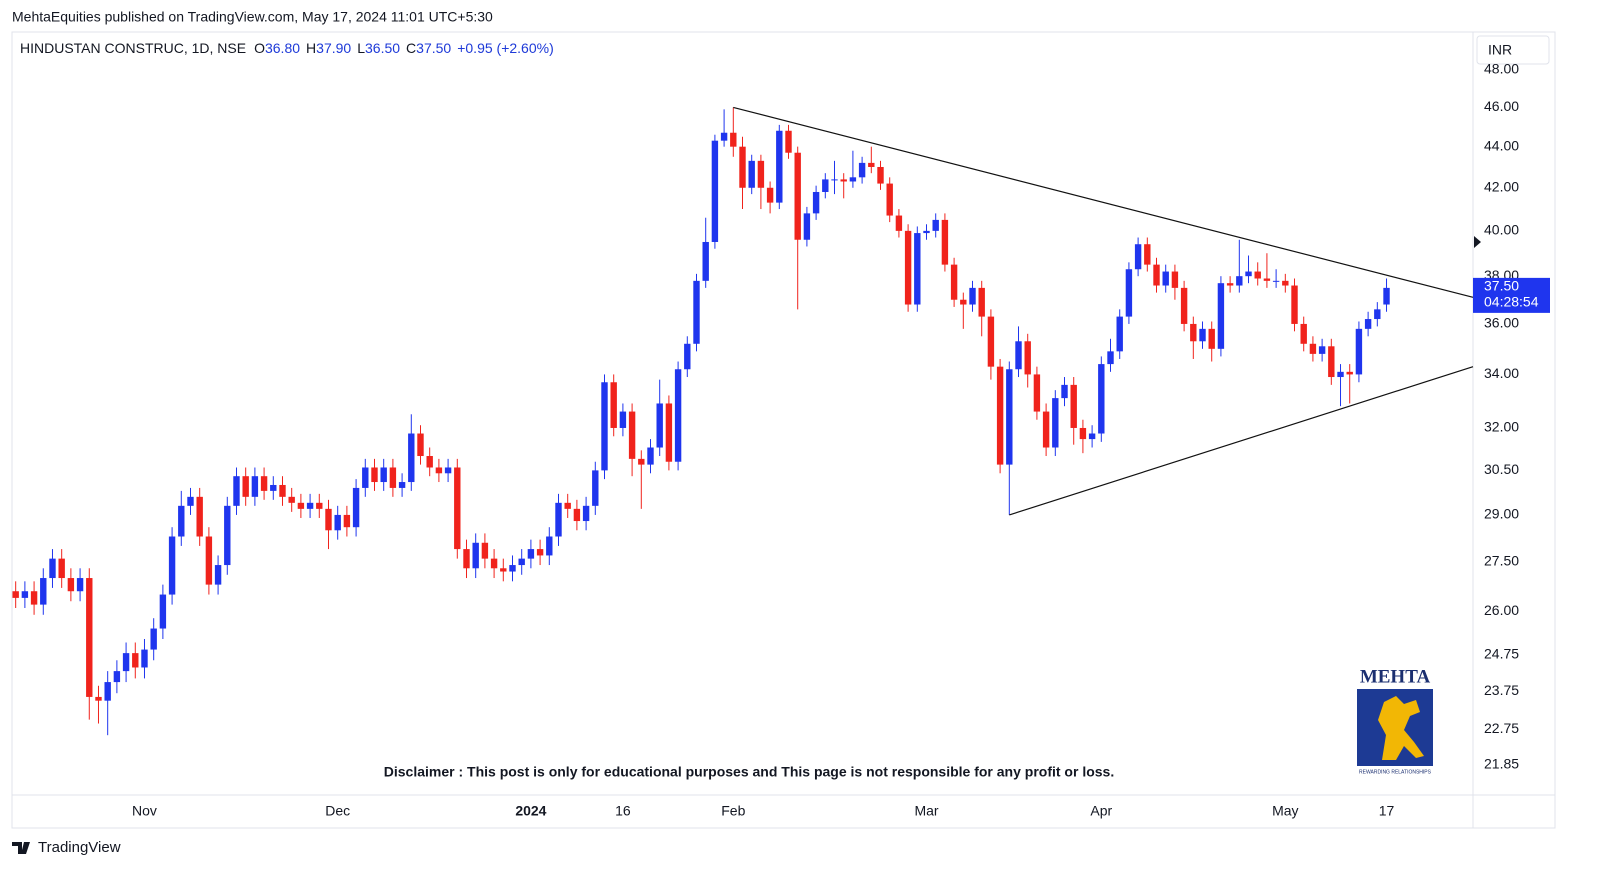 This screenshot has height=886, width=1600. What do you see at coordinates (1501, 230) in the screenshot?
I see `y-tick-label: 40.00` at bounding box center [1501, 230].